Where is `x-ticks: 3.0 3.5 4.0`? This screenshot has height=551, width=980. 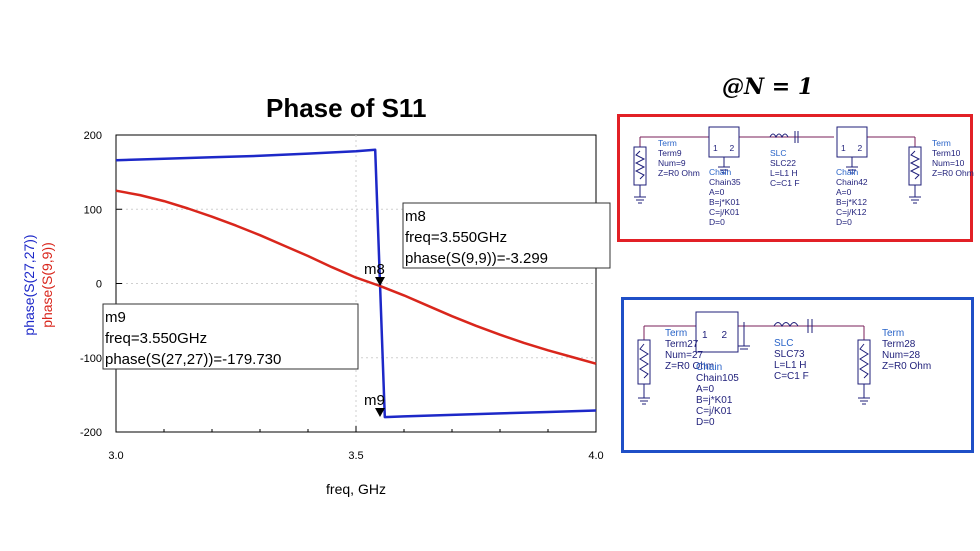
x-ticks: 3.0 3.5 4.0 is located at coordinates (356, 444).